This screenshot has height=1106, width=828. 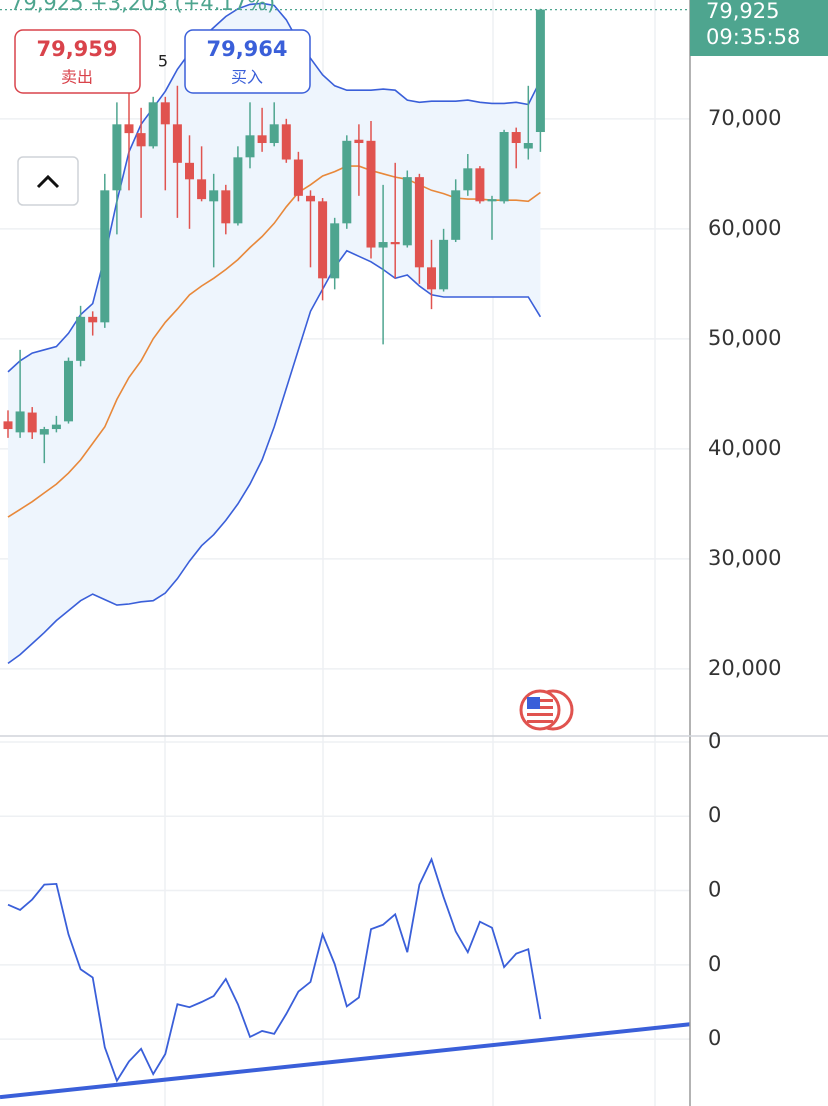 What do you see at coordinates (142, 7) in the screenshot?
I see `quote: 79,925 +3,203 (+4.17%)` at bounding box center [142, 7].